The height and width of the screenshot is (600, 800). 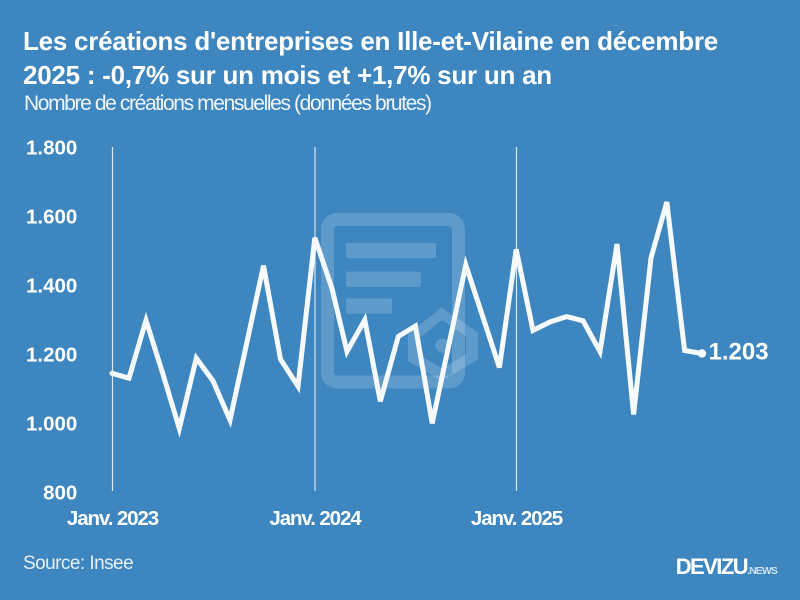 What do you see at coordinates (315, 518) in the screenshot?
I see `svg-text: Janv. 2024` at bounding box center [315, 518].